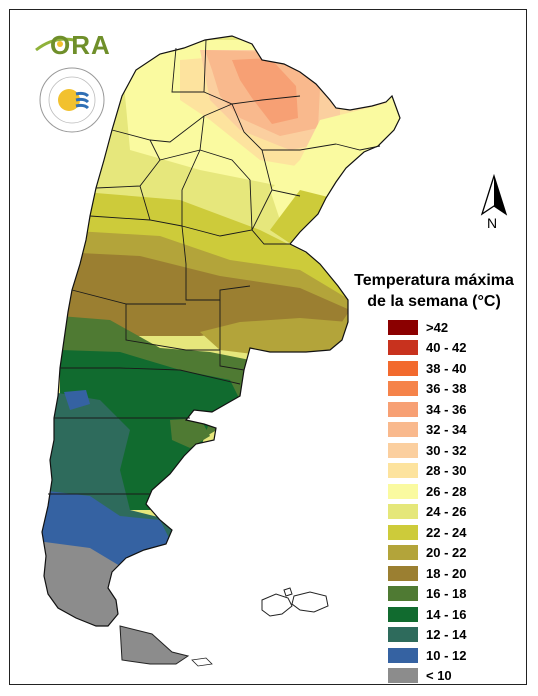 The width and height of the screenshot is (538, 696). Describe the element at coordinates (434, 280) in the screenshot. I see `legend-title-line1: Temperatura máxima` at that location.